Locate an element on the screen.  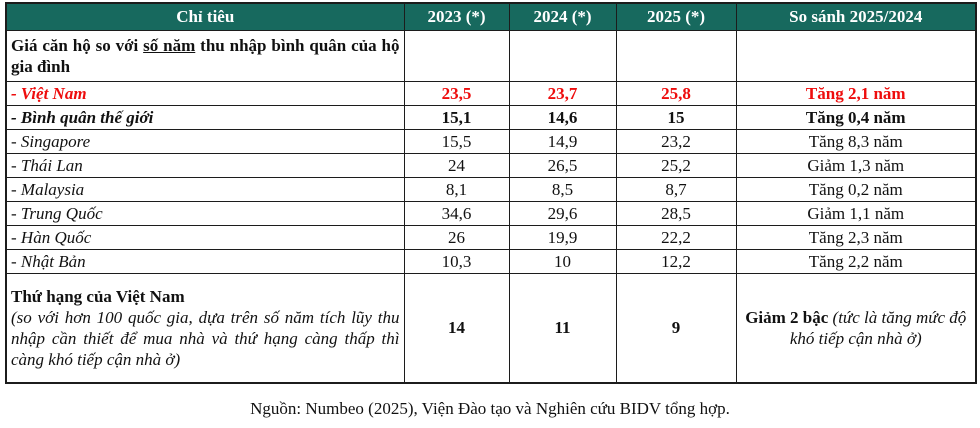
table-row-vietnam: - Việt Nam 23,5 23,7 25,8 Tăng 2,1 năm is located at coordinates (491, 93).